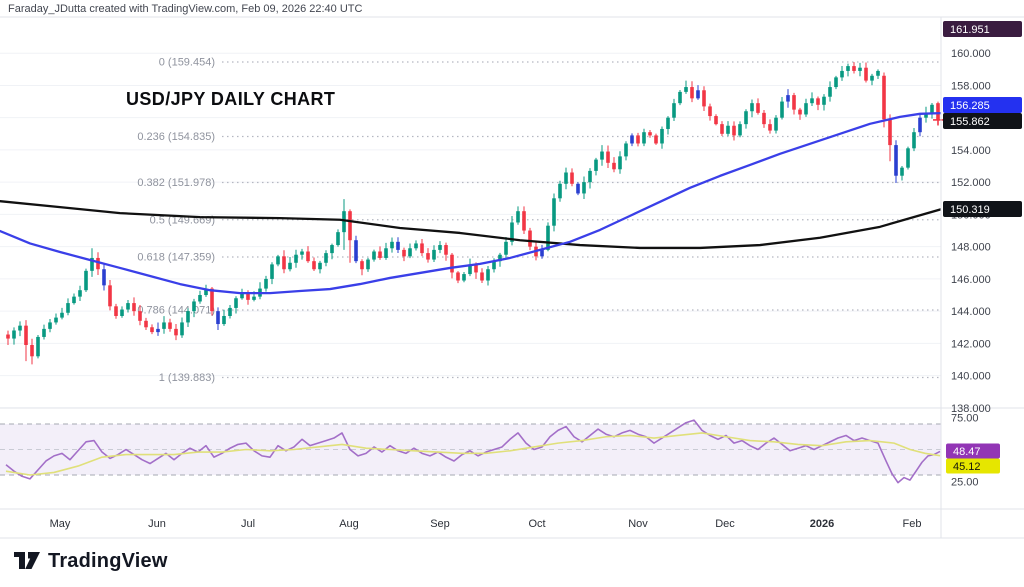 This screenshot has width=1024, height=587. Describe the element at coordinates (967, 452) in the screenshot. I see `rsi-value-badge-label: 48.47` at that location.